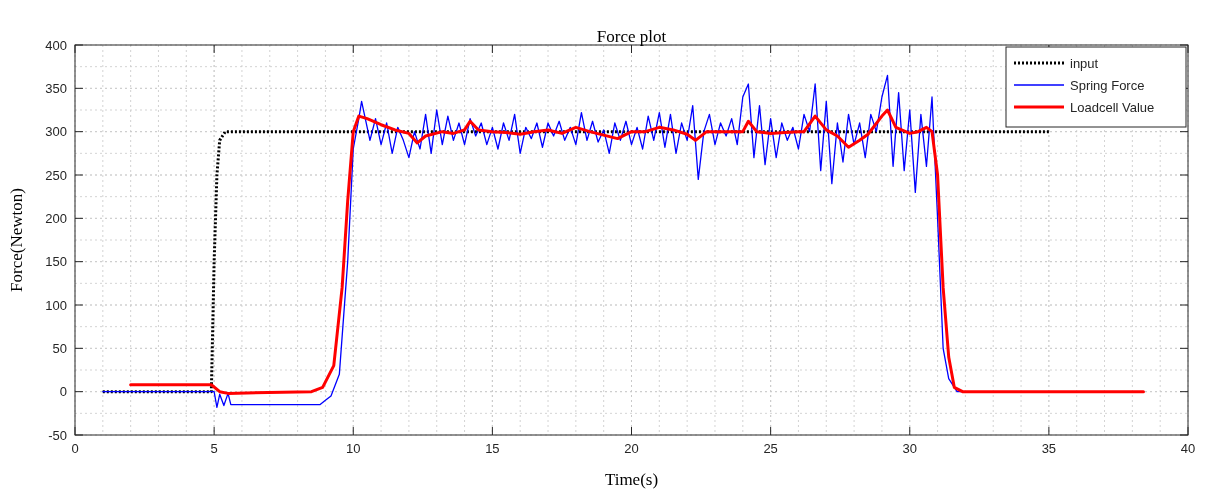 This screenshot has height=495, width=1214. What do you see at coordinates (56, 45) in the screenshot?
I see `y-tick-label: 400` at bounding box center [56, 45].